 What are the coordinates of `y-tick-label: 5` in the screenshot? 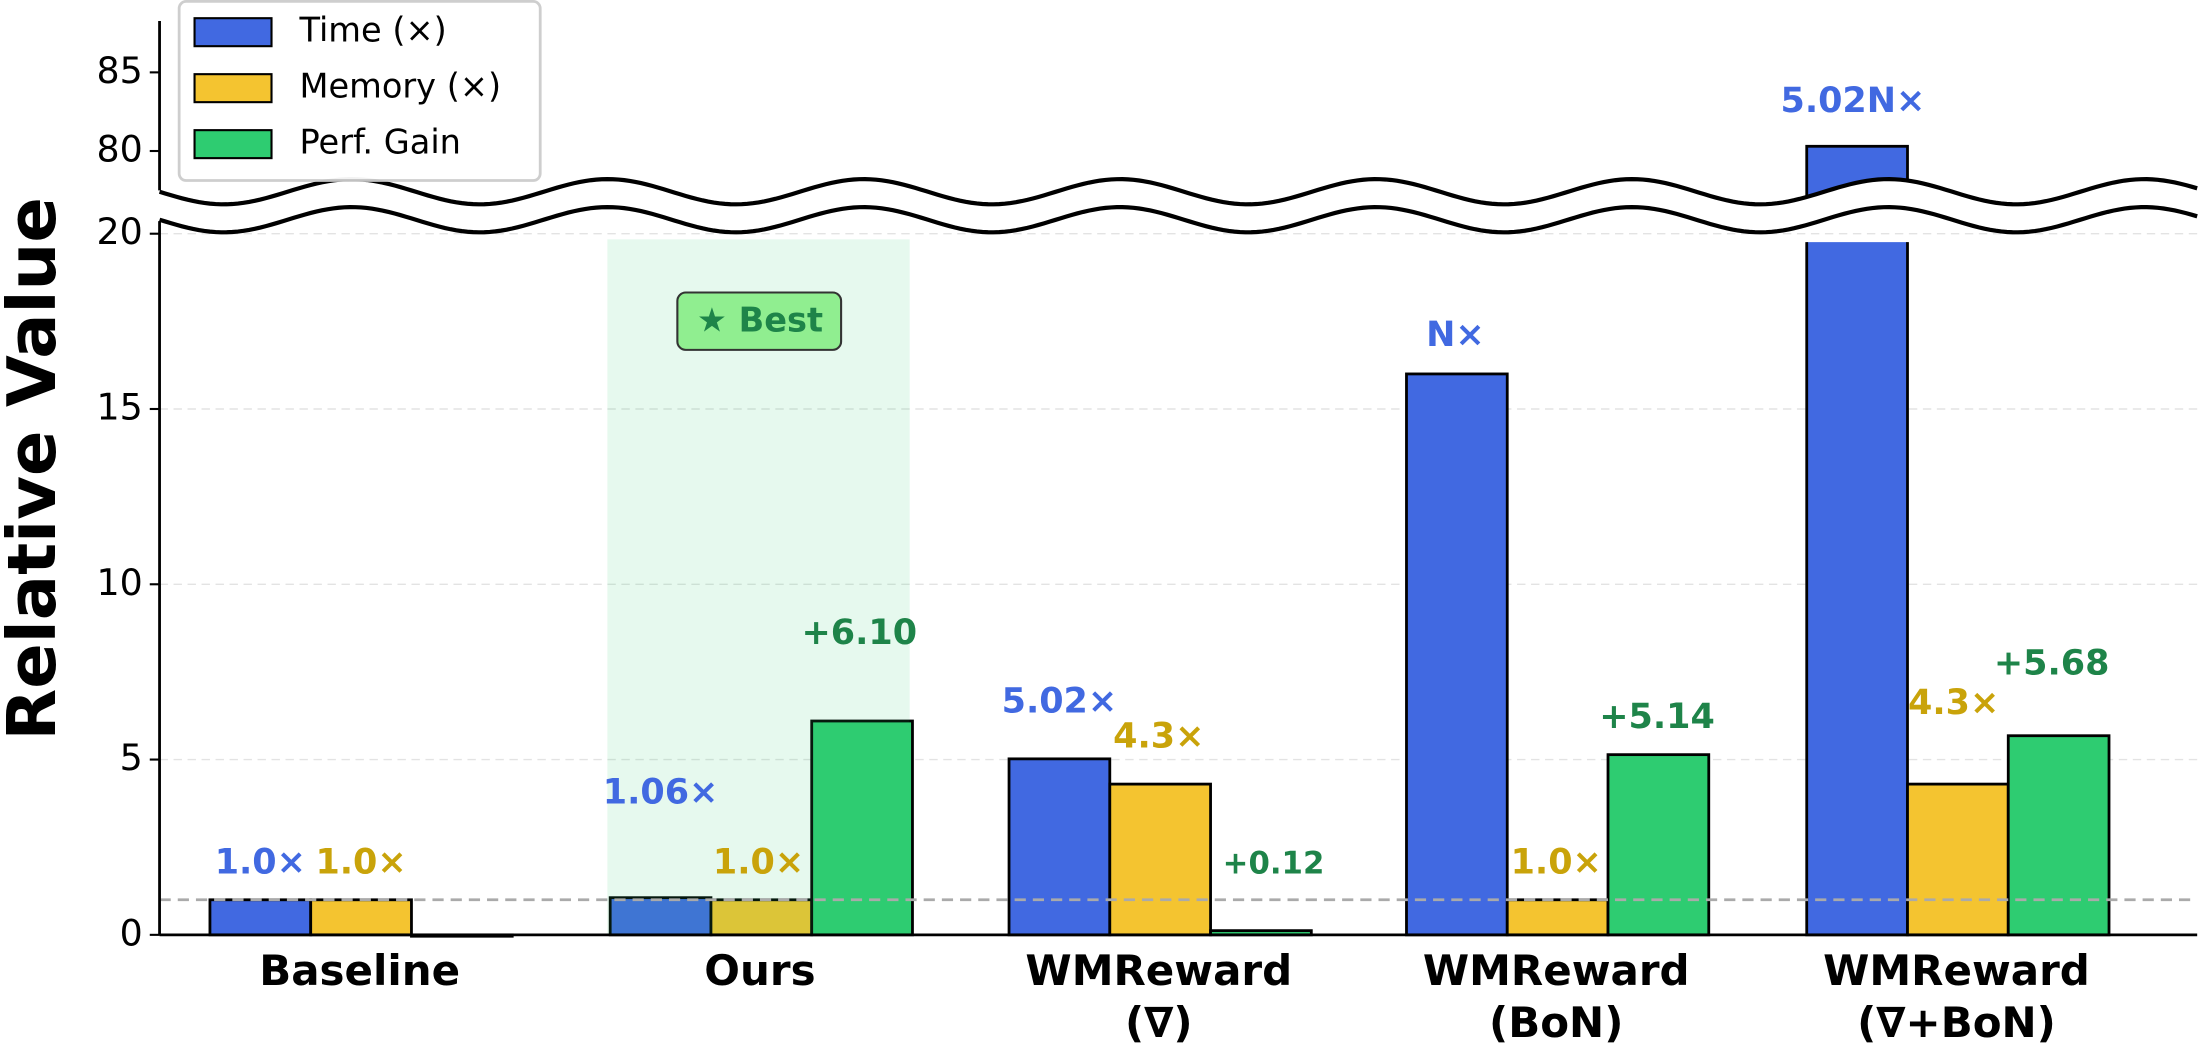 It's located at (131, 757).